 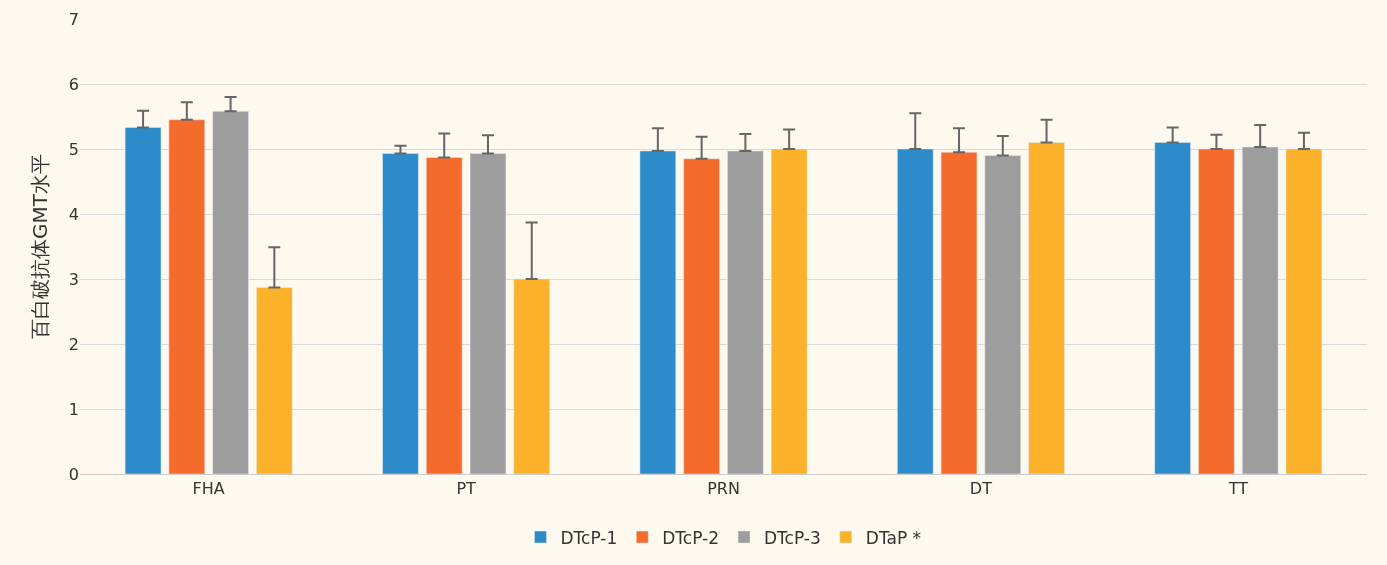 What do you see at coordinates (466, 489) in the screenshot?
I see `x-tick-label: PT` at bounding box center [466, 489].